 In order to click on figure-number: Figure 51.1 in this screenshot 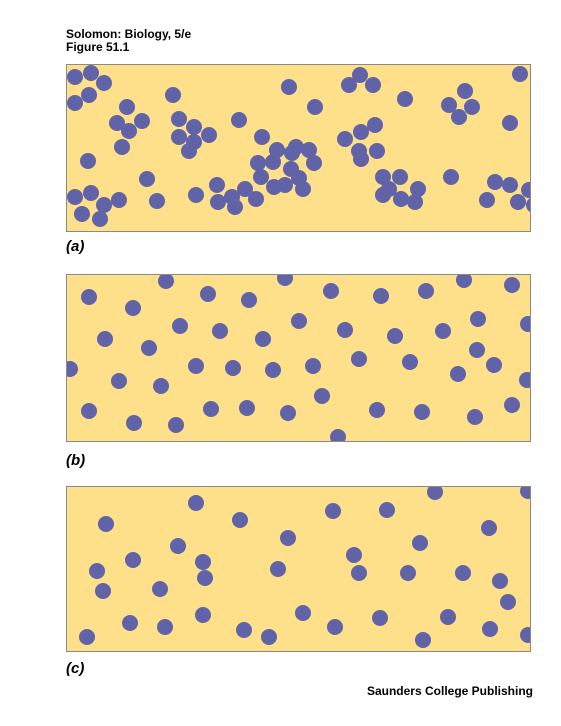, I will do `click(98, 47)`.